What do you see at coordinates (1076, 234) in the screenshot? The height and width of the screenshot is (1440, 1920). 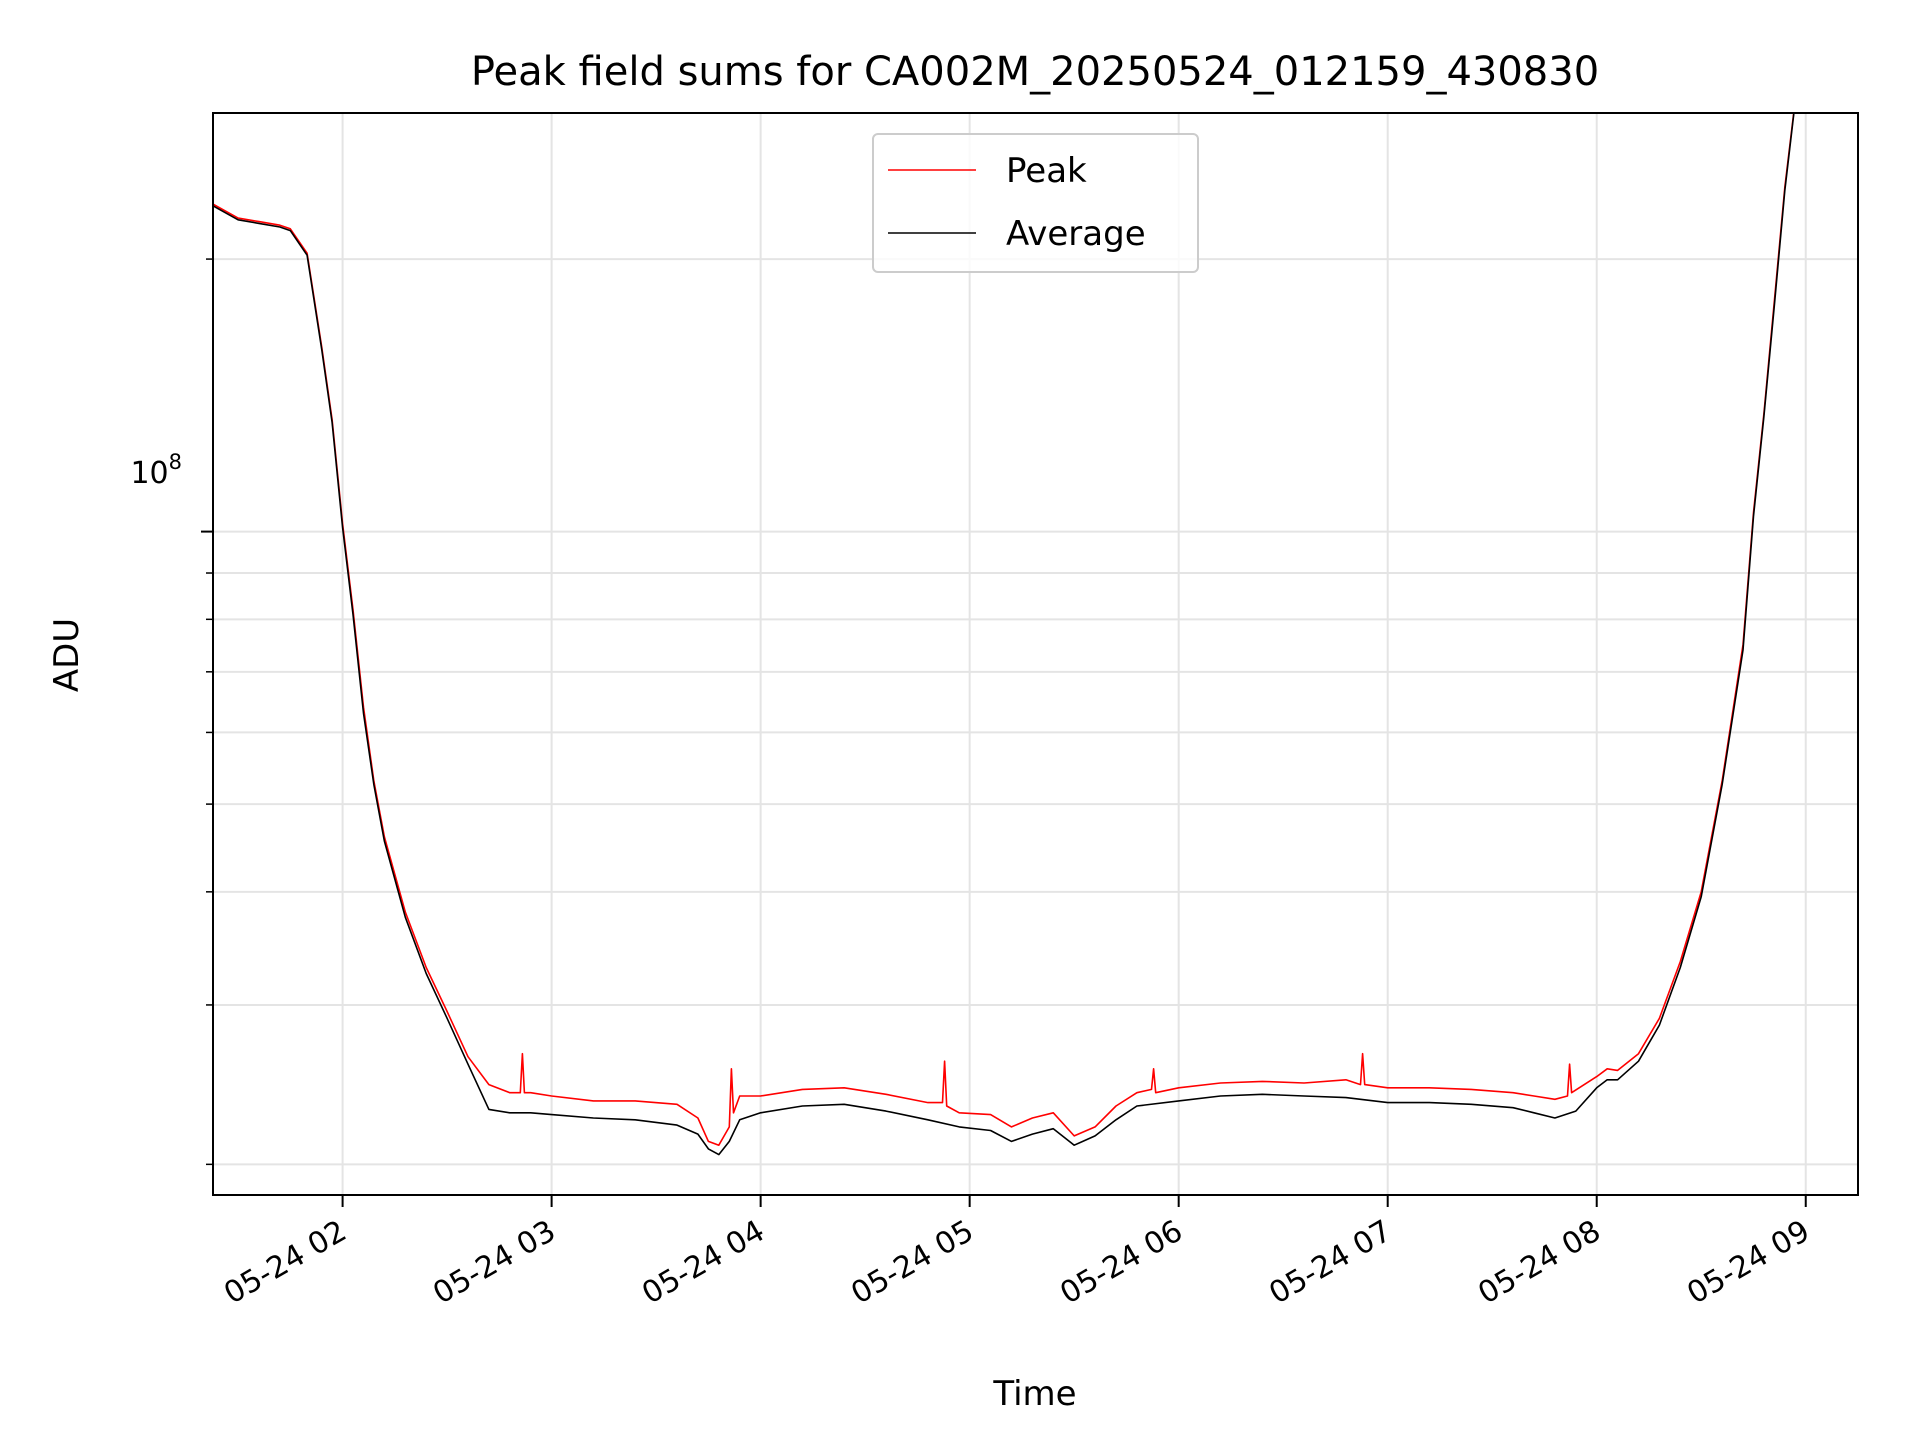 I see `legend-average-label: Average` at bounding box center [1076, 234].